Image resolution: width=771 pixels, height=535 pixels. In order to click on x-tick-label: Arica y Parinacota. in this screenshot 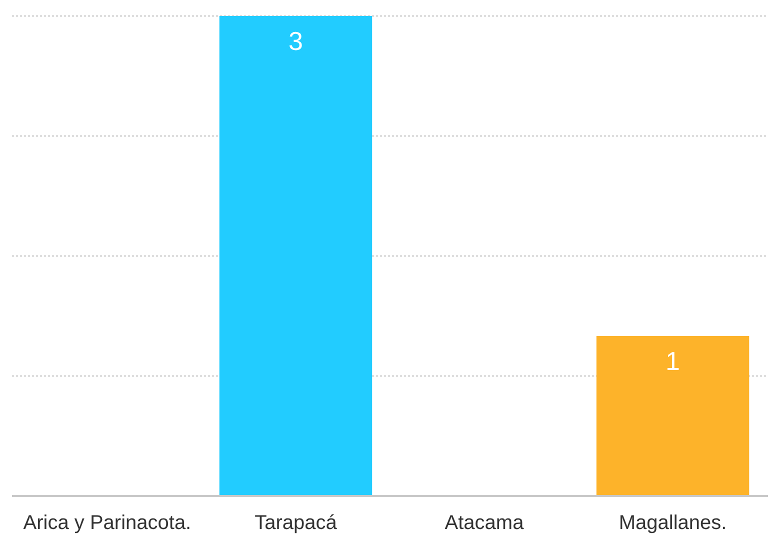, I will do `click(107, 523)`.